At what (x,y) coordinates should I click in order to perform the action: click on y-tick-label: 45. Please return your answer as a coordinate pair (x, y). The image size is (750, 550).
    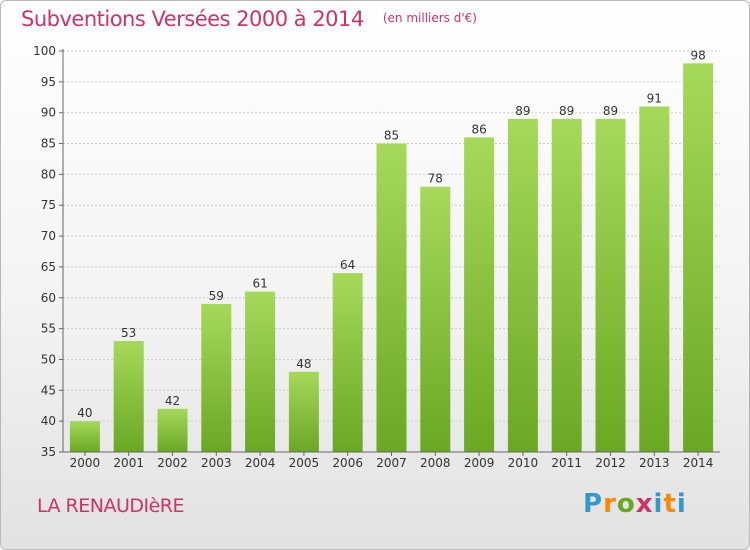
    Looking at the image, I should click on (48, 390).